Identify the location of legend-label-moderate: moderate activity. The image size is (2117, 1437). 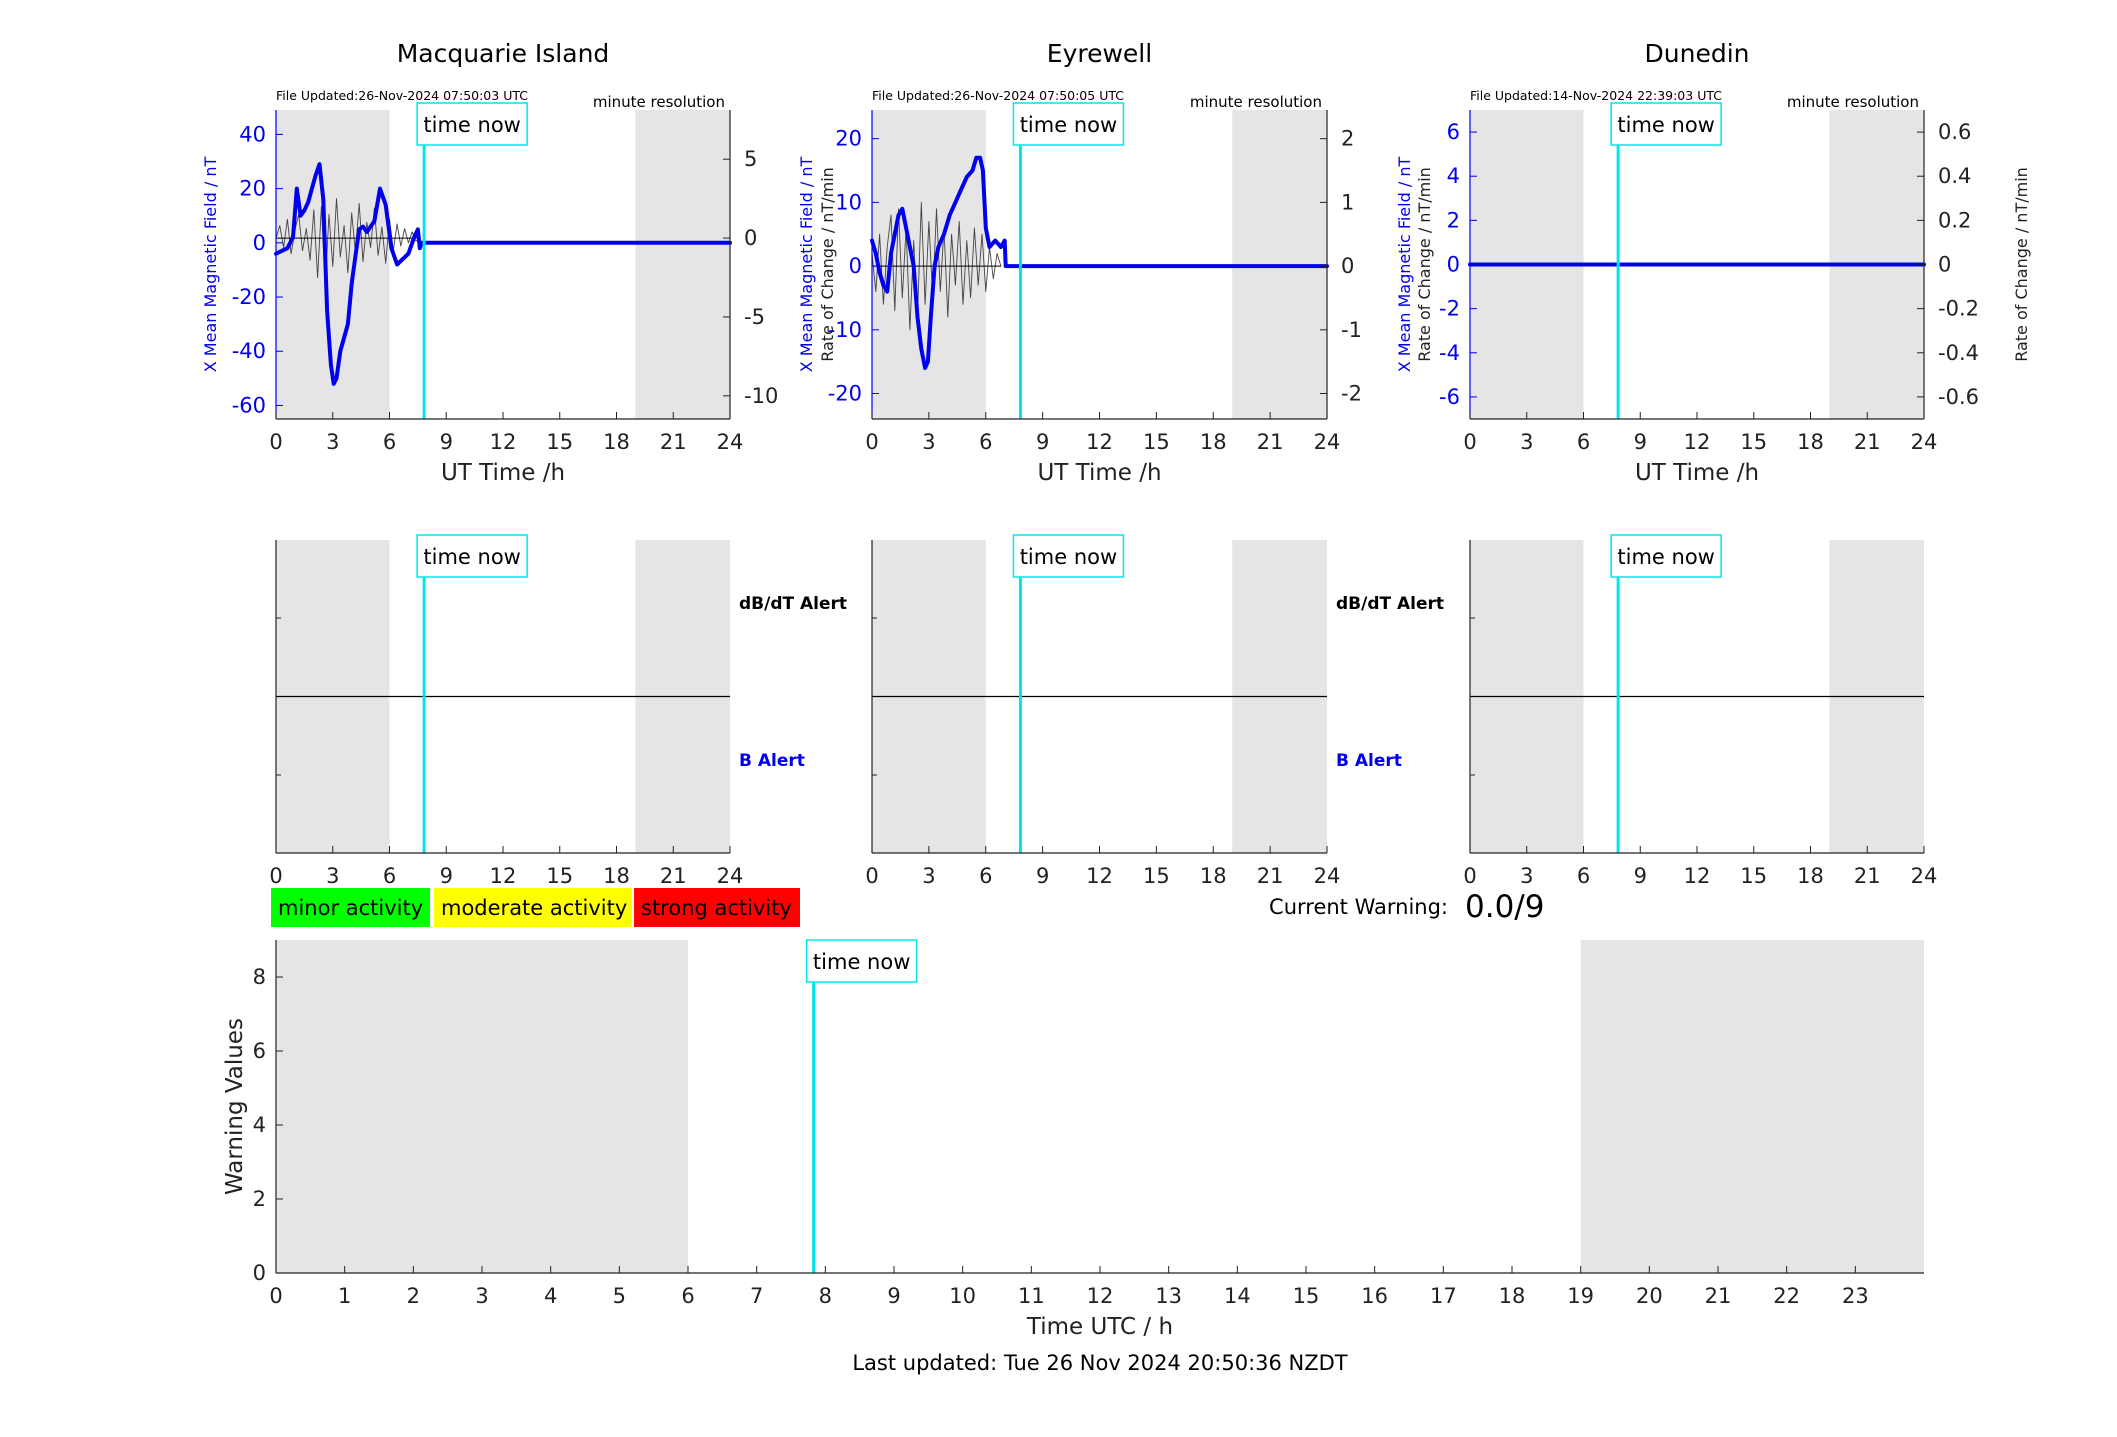
(534, 908).